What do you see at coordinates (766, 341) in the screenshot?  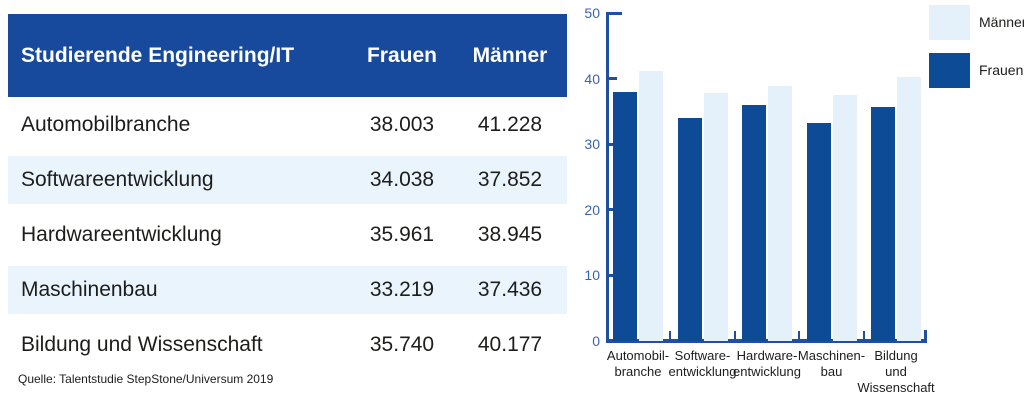 I see `x-axis-line` at bounding box center [766, 341].